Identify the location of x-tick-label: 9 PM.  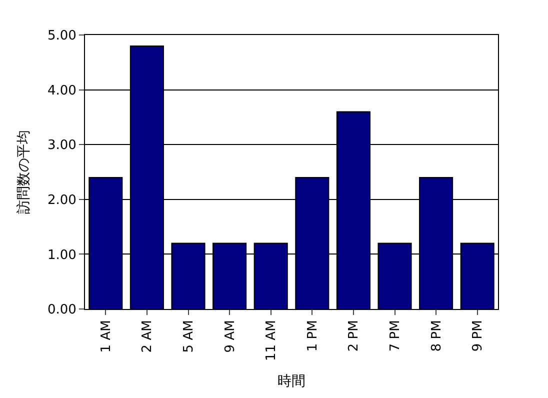
(478, 336).